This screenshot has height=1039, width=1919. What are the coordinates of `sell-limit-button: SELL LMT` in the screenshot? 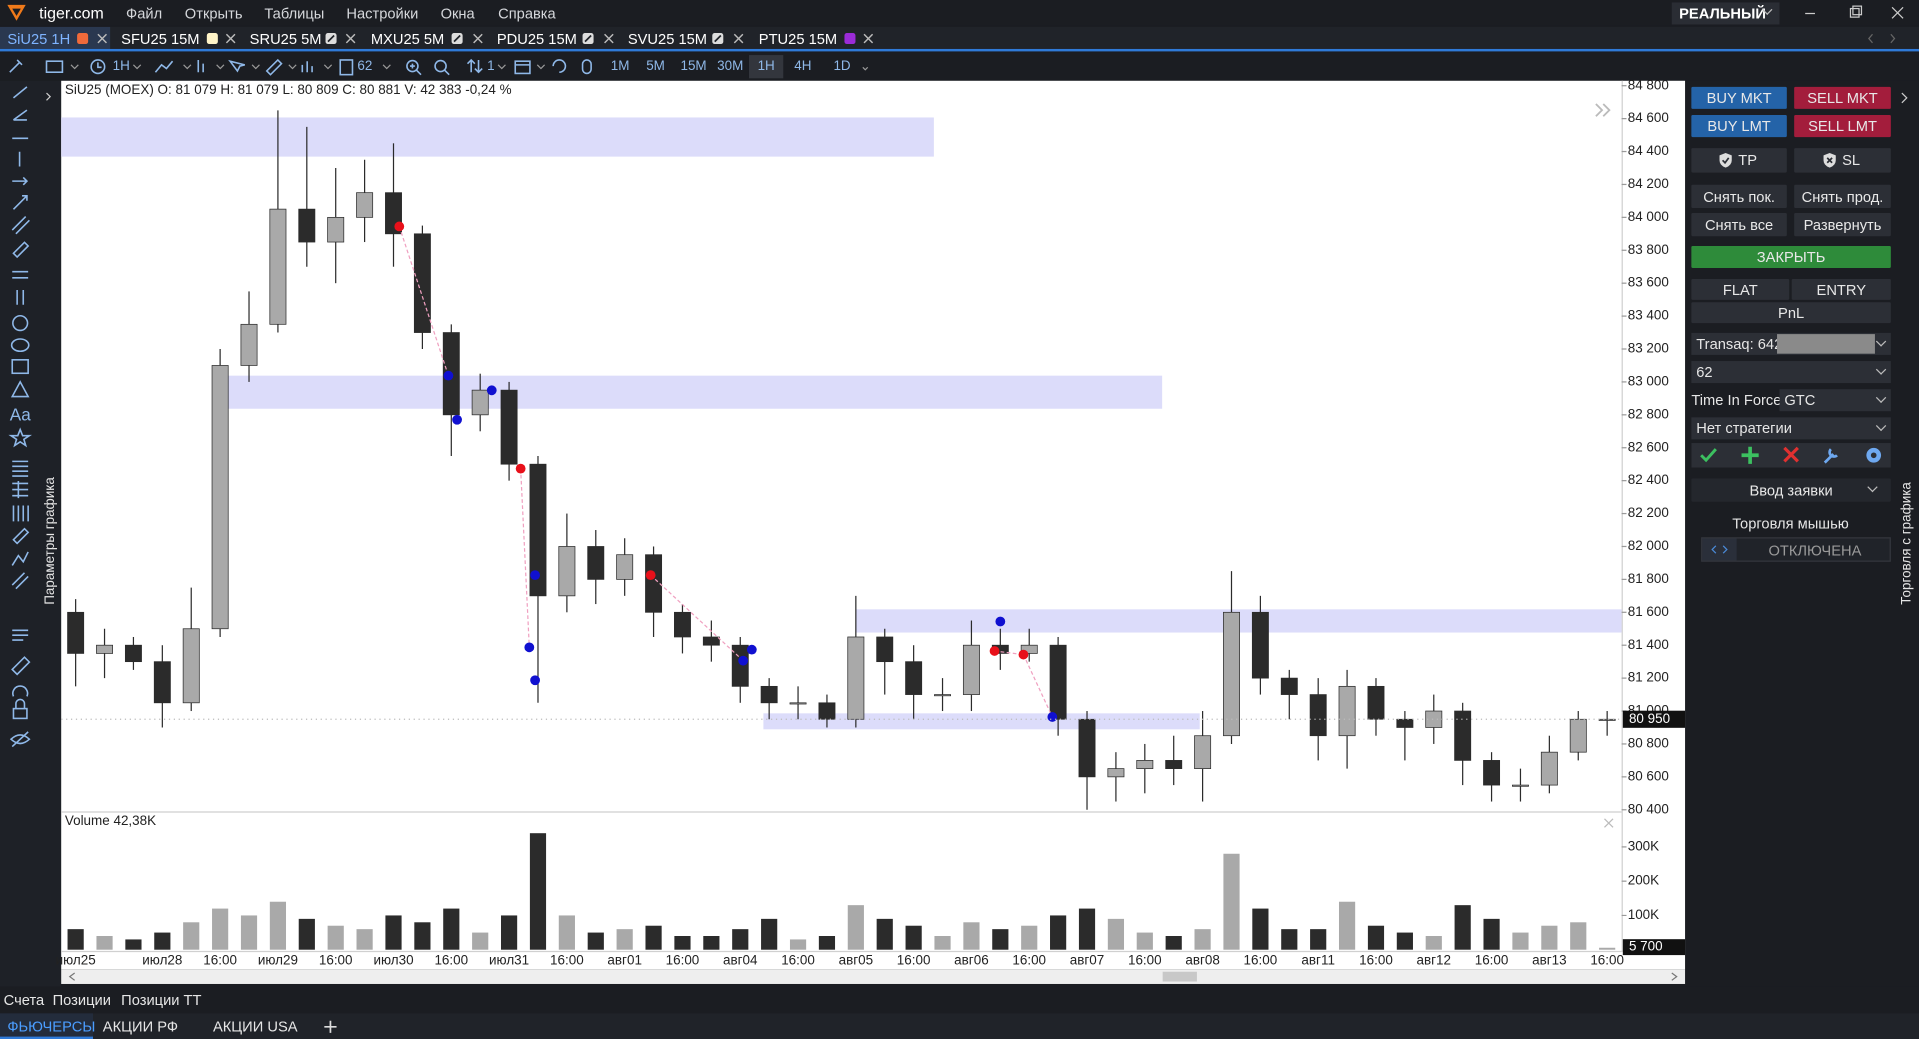 It's located at (1842, 126).